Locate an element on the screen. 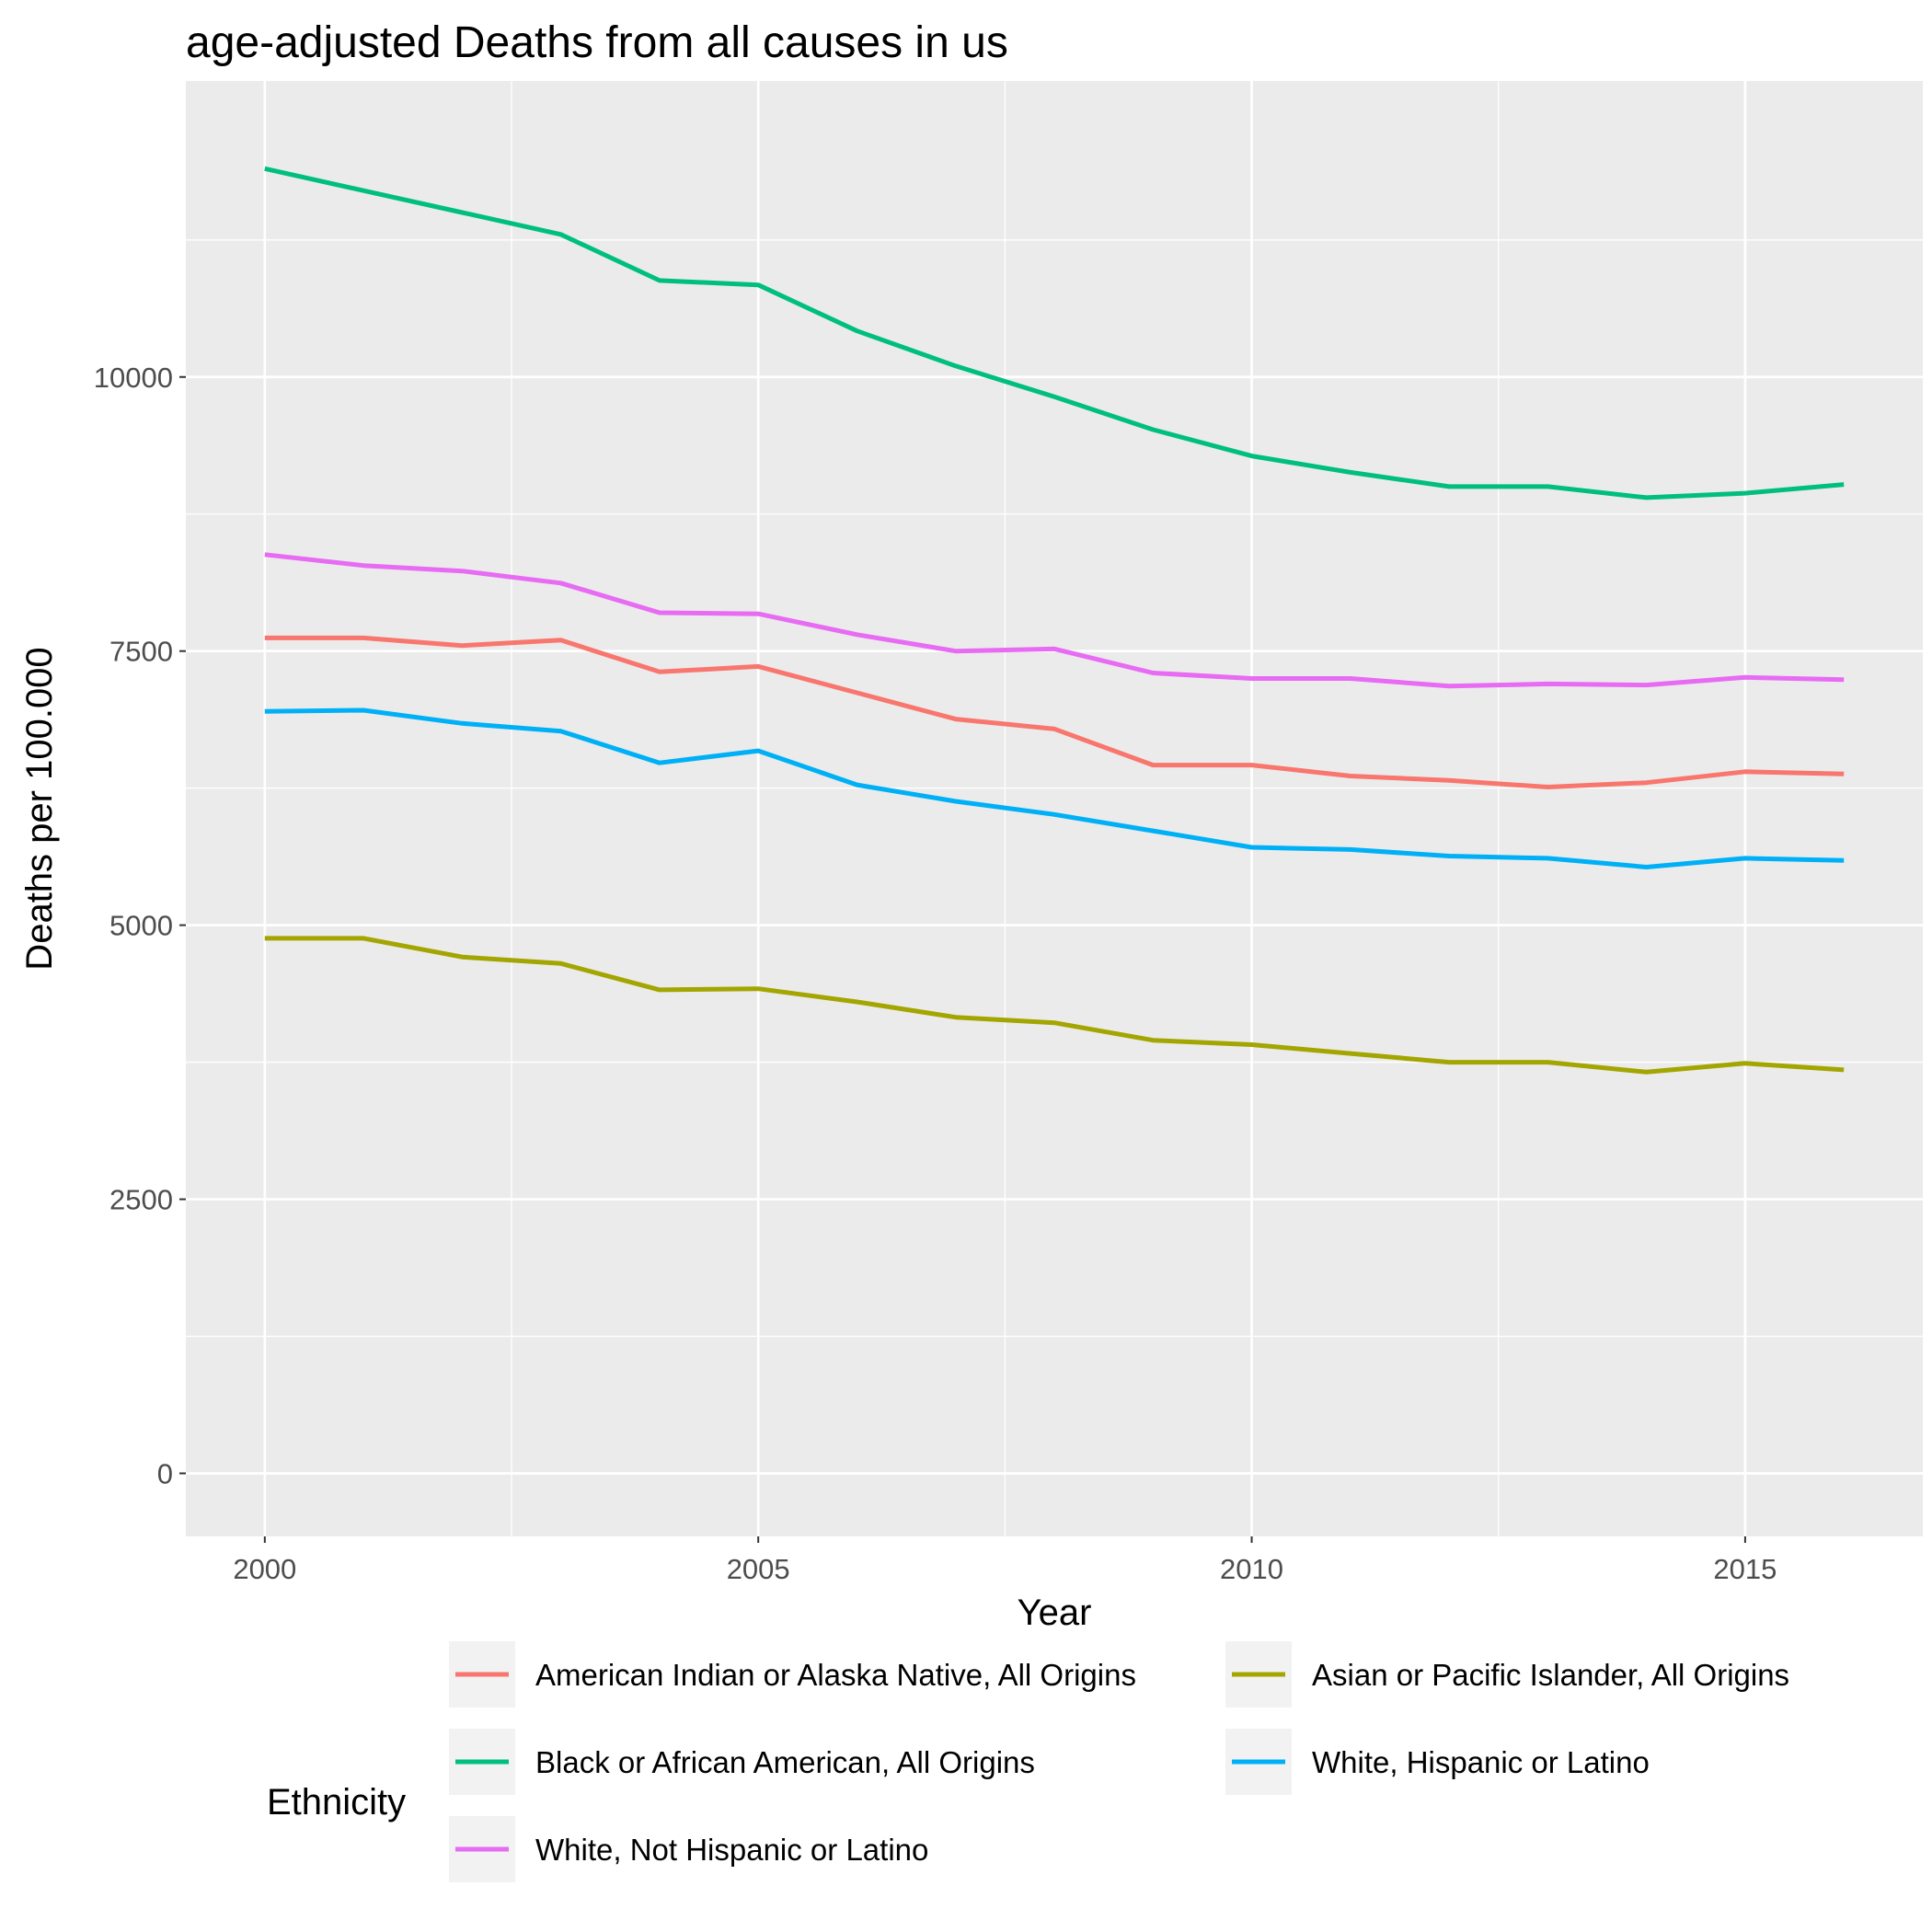 Image resolution: width=1932 pixels, height=1932 pixels. series-line-white-hispanic-or-latino is located at coordinates (1054, 788).